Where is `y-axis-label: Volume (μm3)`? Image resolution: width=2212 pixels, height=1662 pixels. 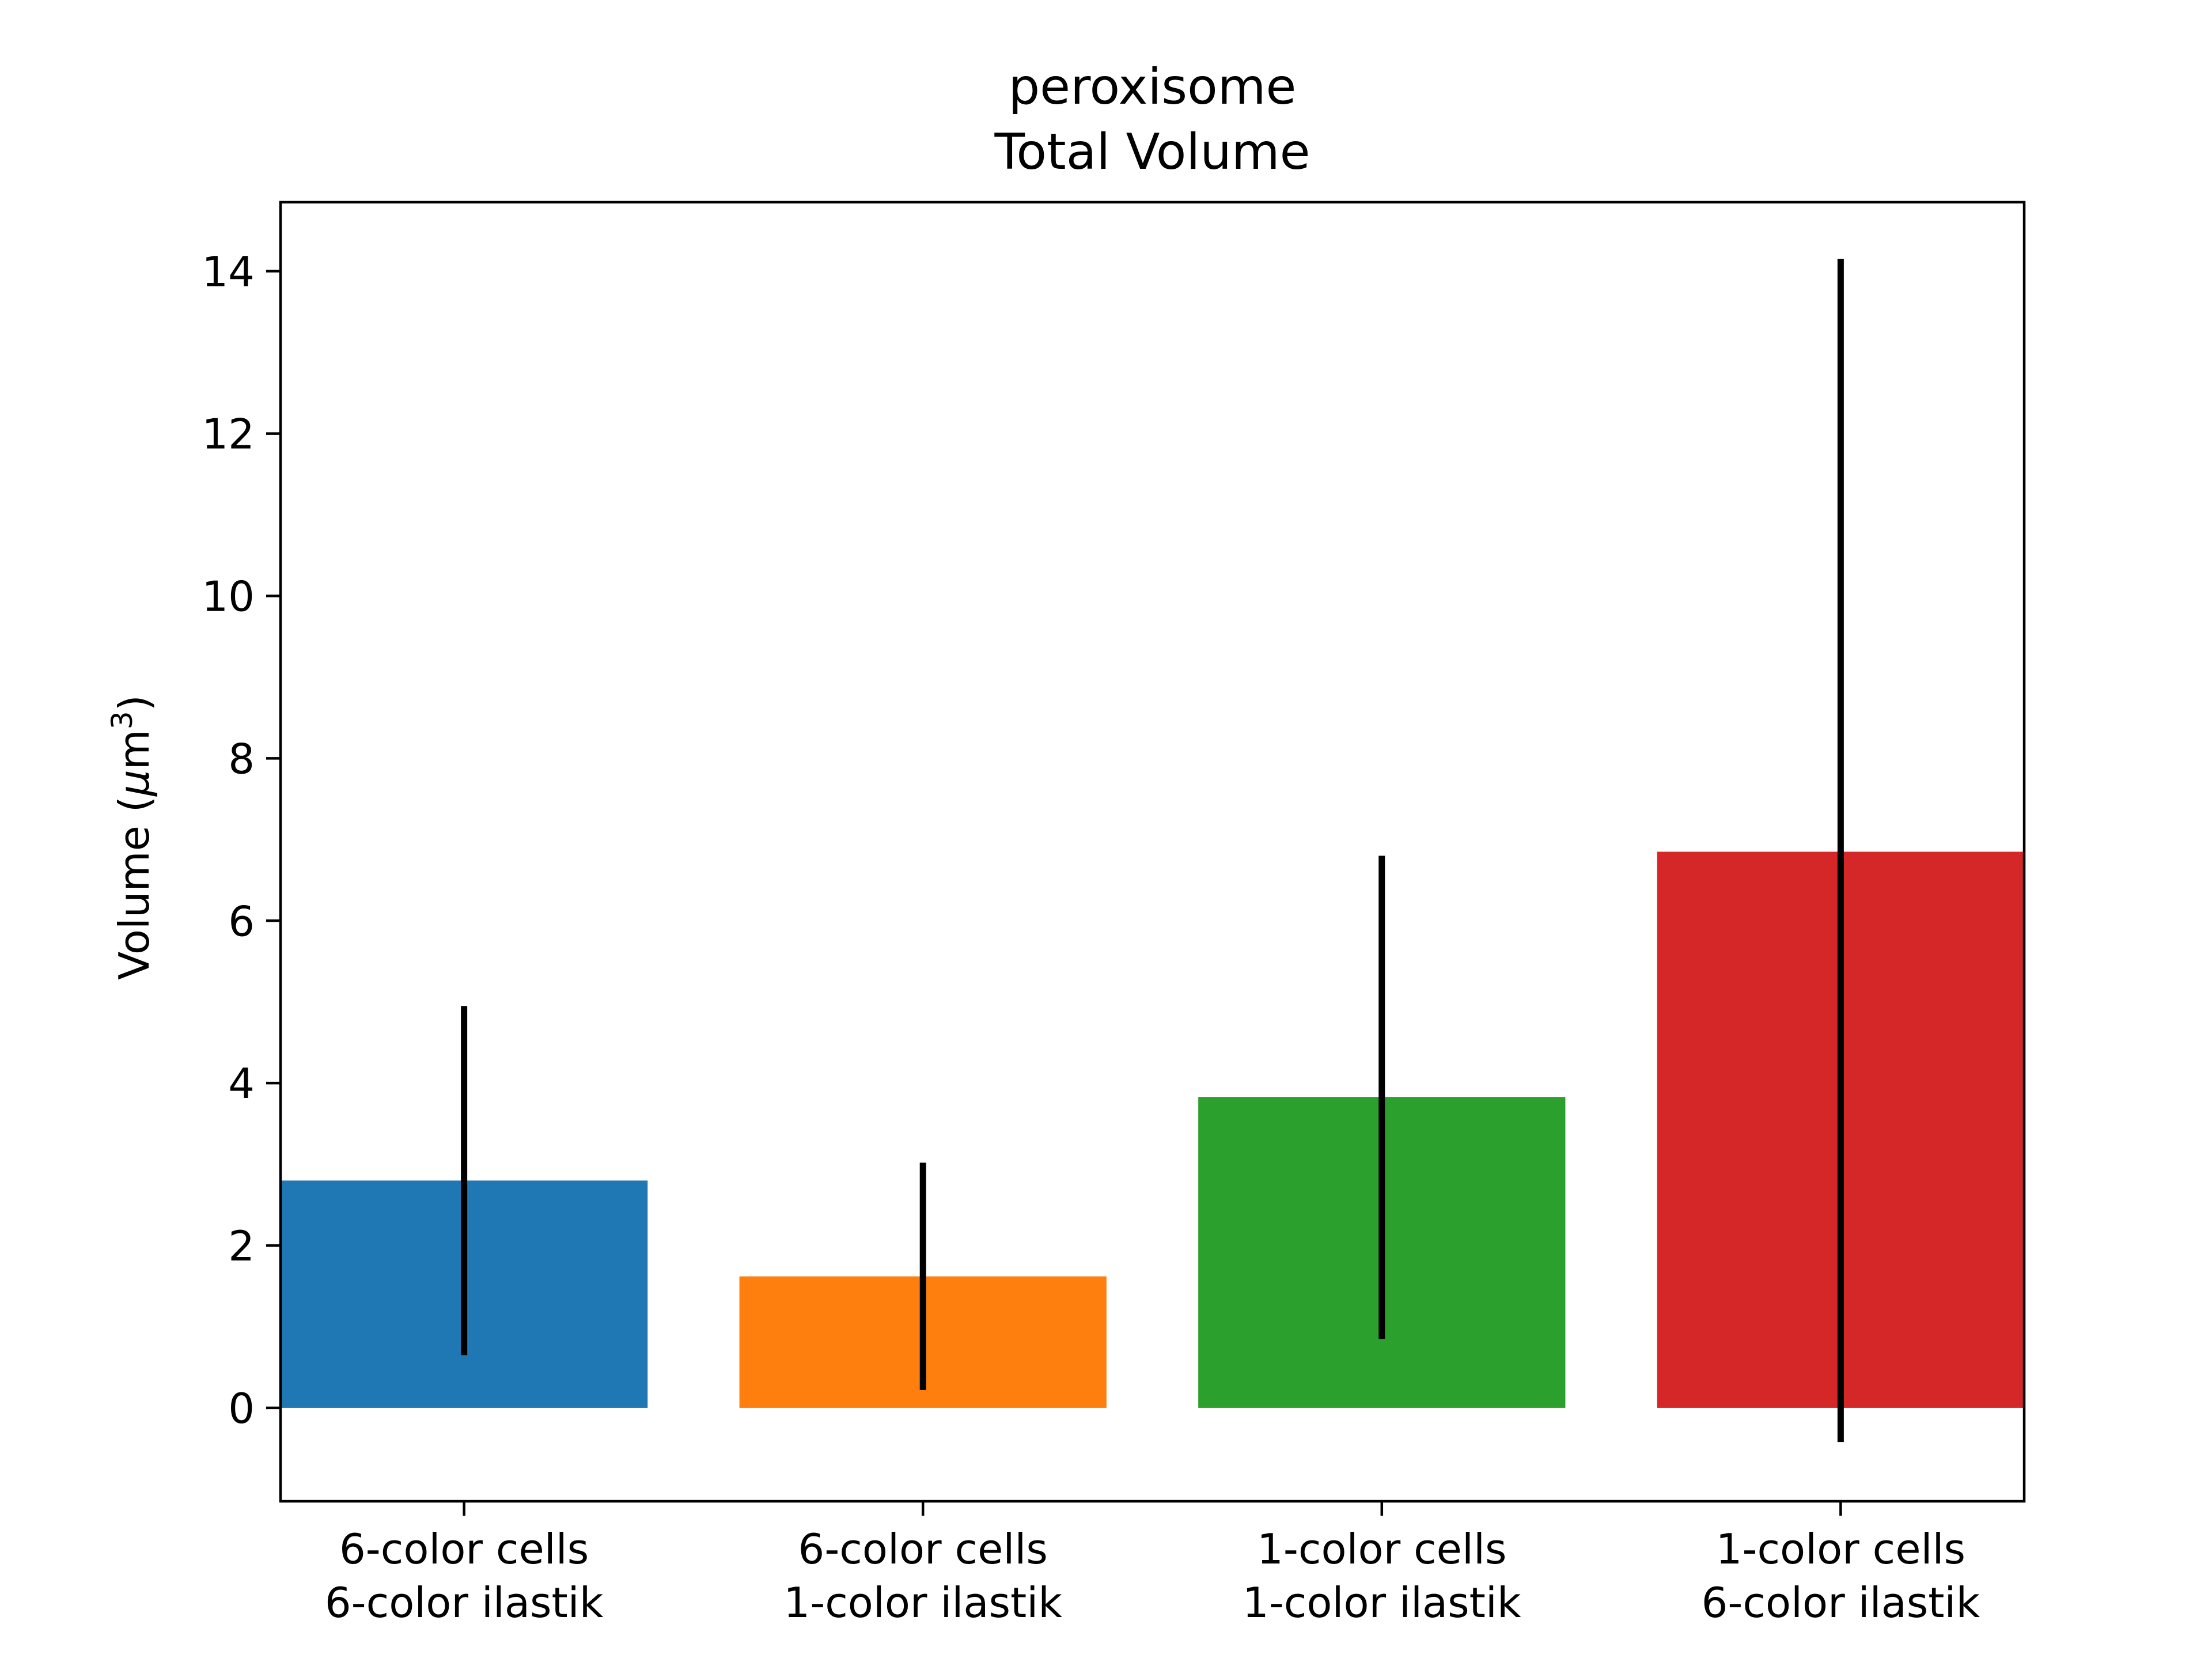
y-axis-label: Volume (μm3) is located at coordinates (131, 837).